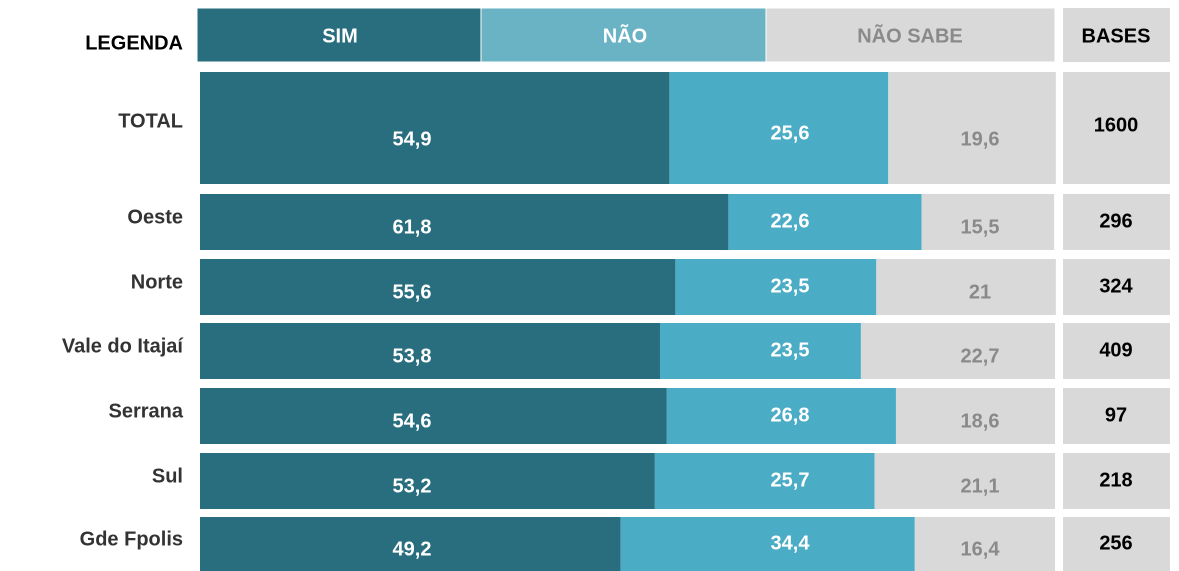  Describe the element at coordinates (791, 543) in the screenshot. I see `value-label: 34,4` at that location.